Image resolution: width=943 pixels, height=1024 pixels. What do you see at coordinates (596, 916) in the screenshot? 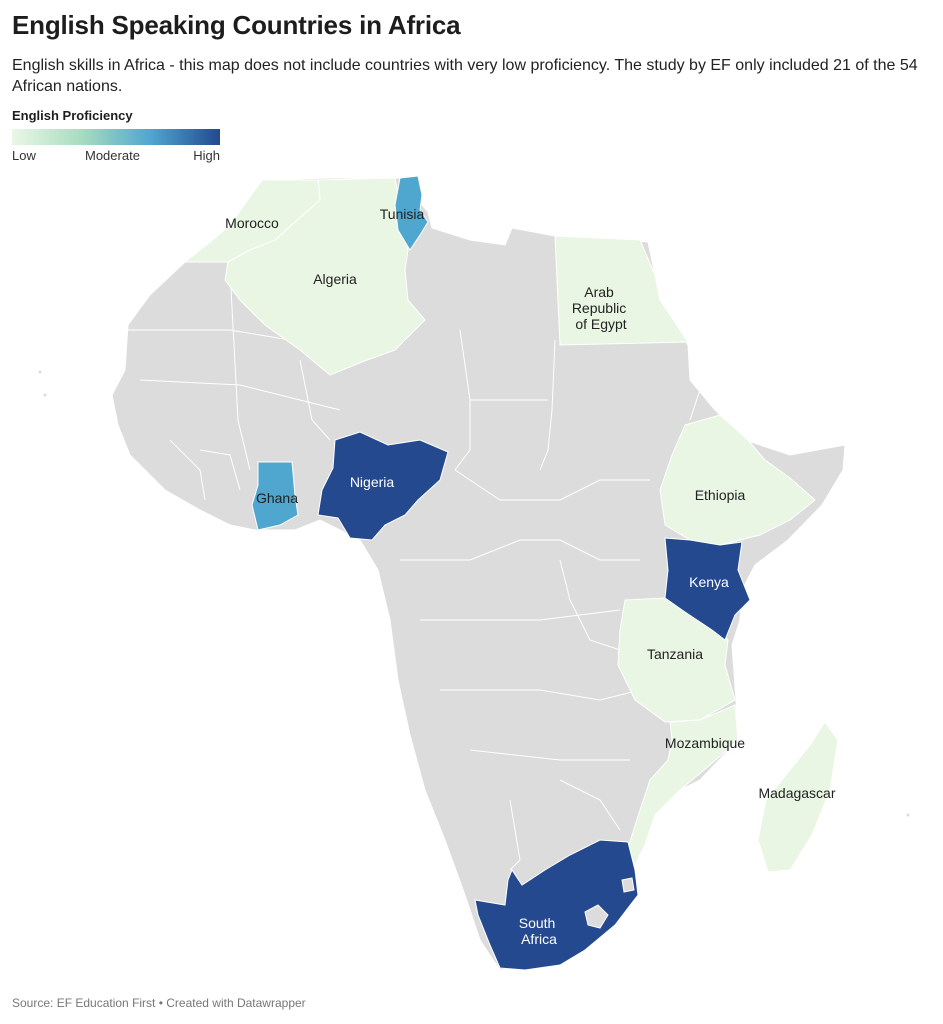
I see `lesotho-enclave` at bounding box center [596, 916].